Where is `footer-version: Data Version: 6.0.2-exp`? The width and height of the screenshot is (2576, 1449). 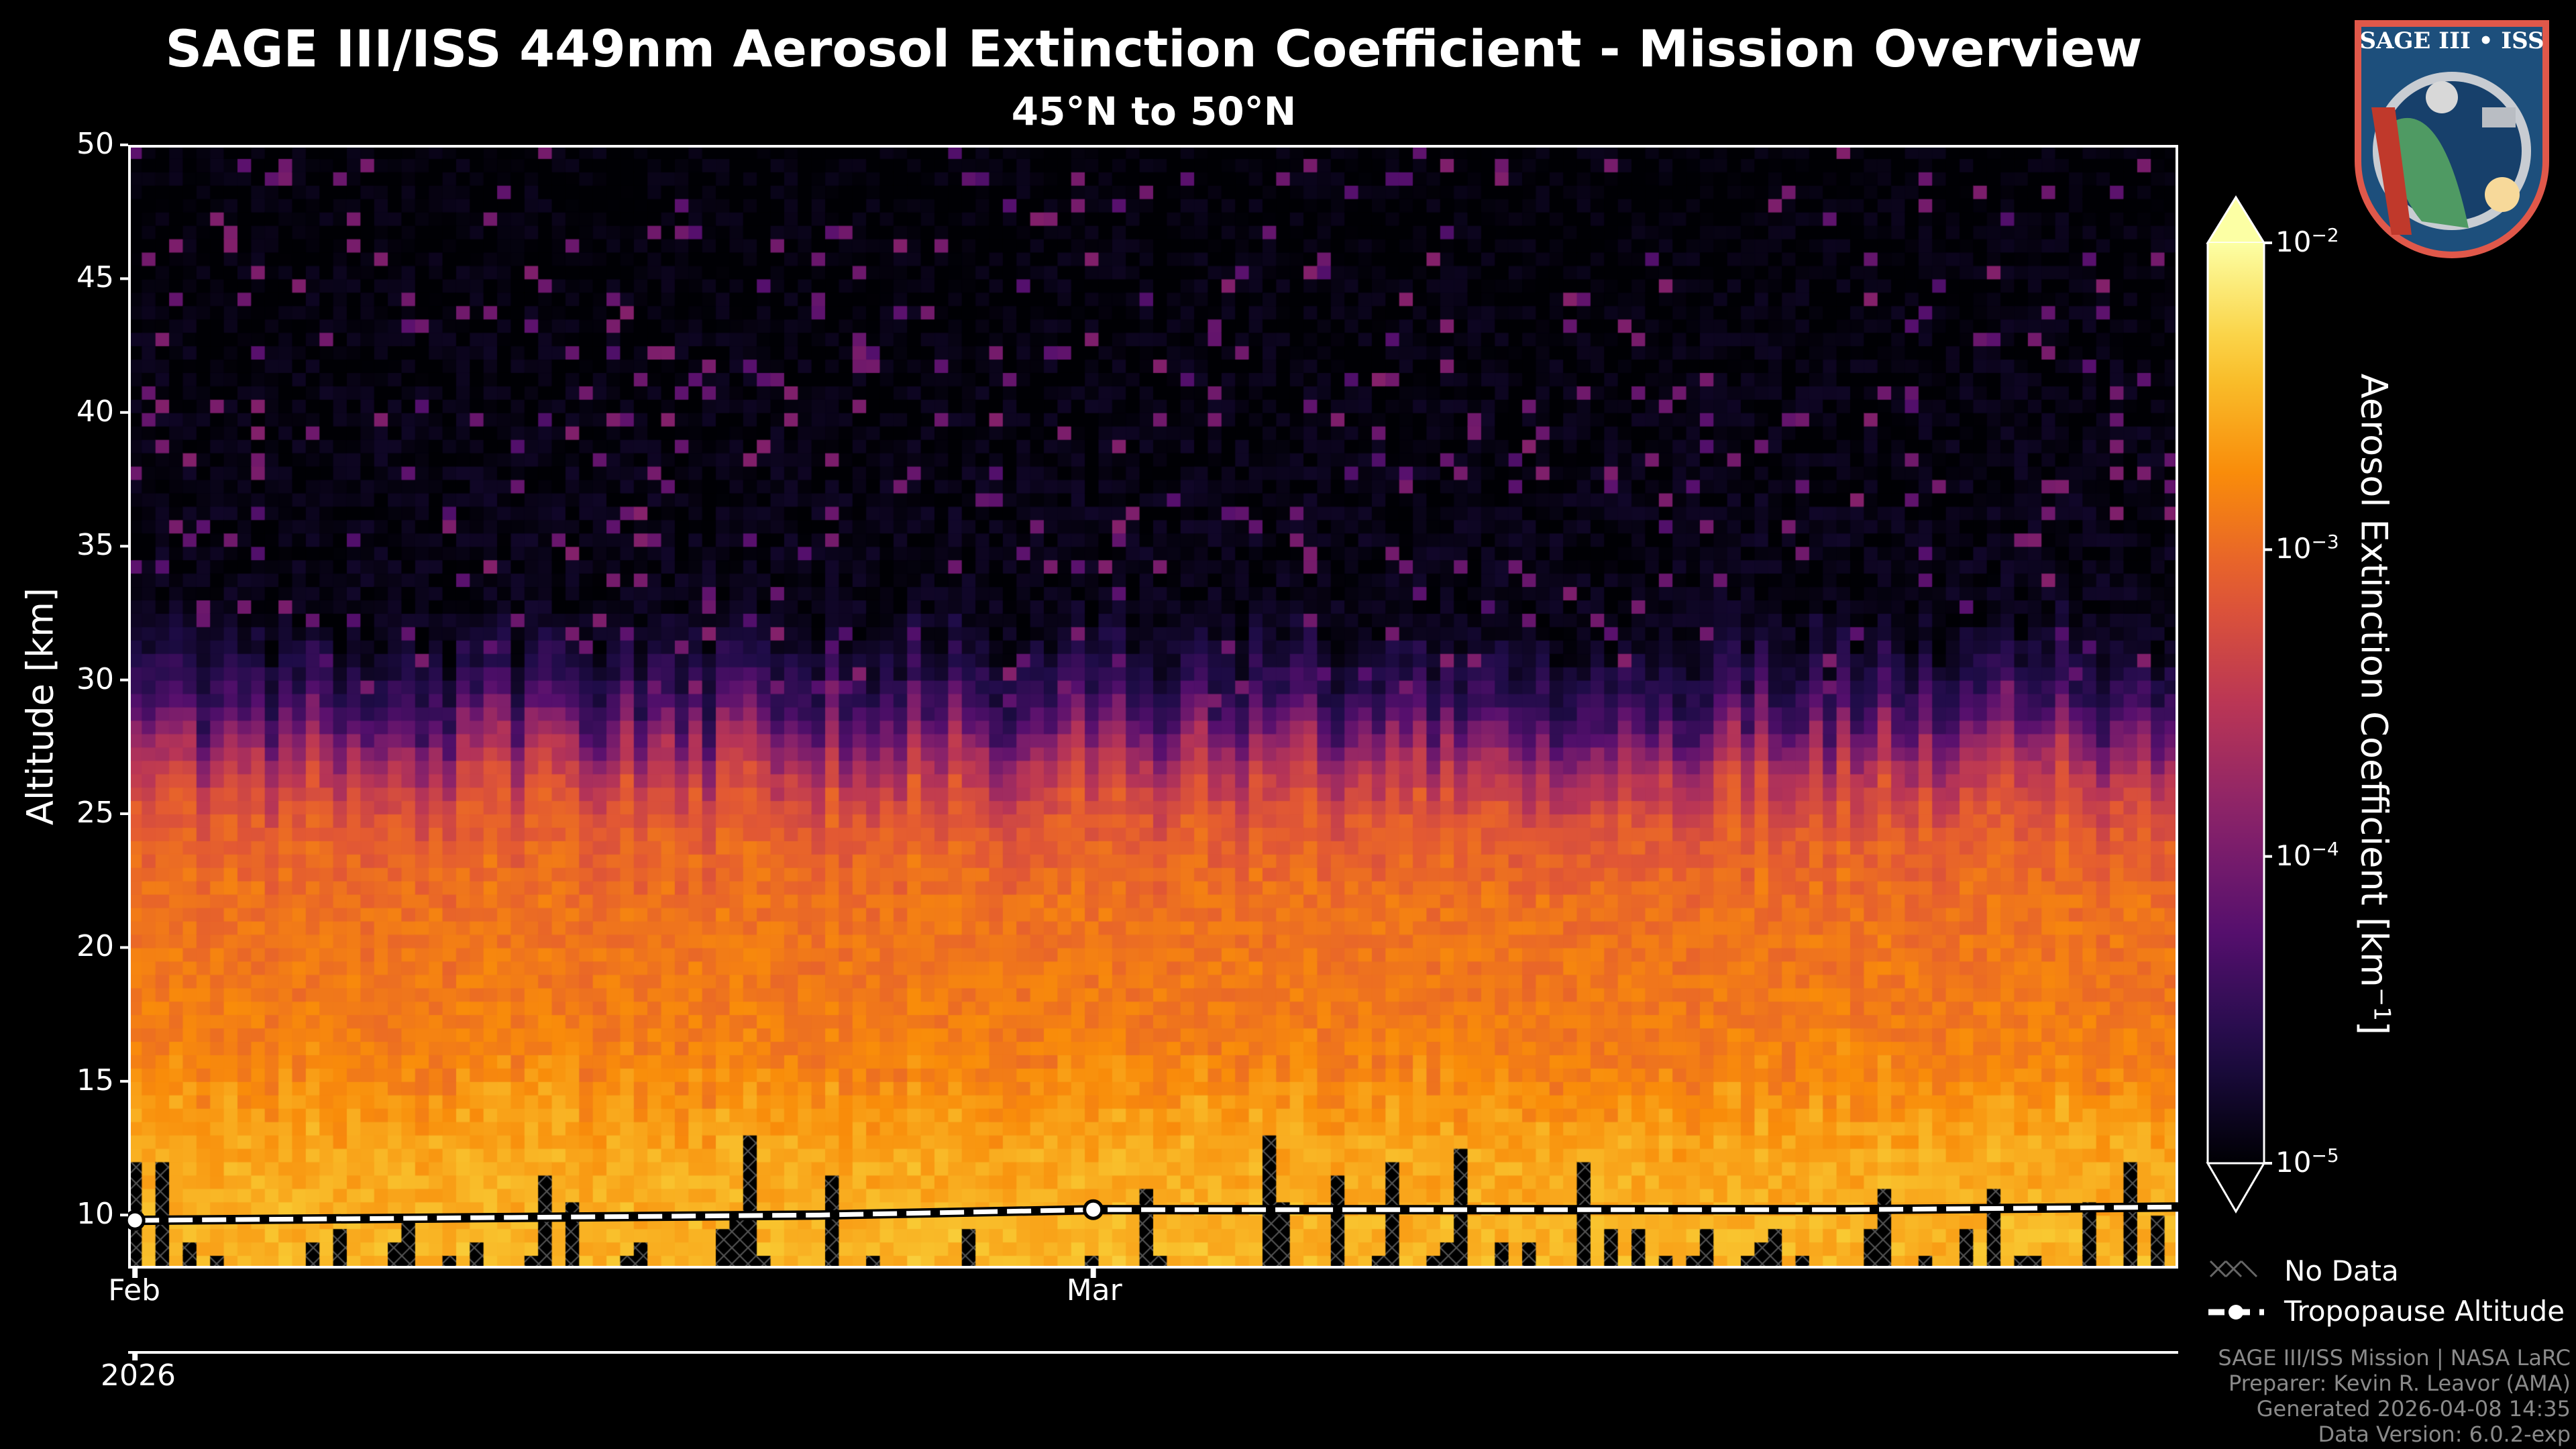 footer-version: Data Version: 6.0.2-exp is located at coordinates (2444, 1434).